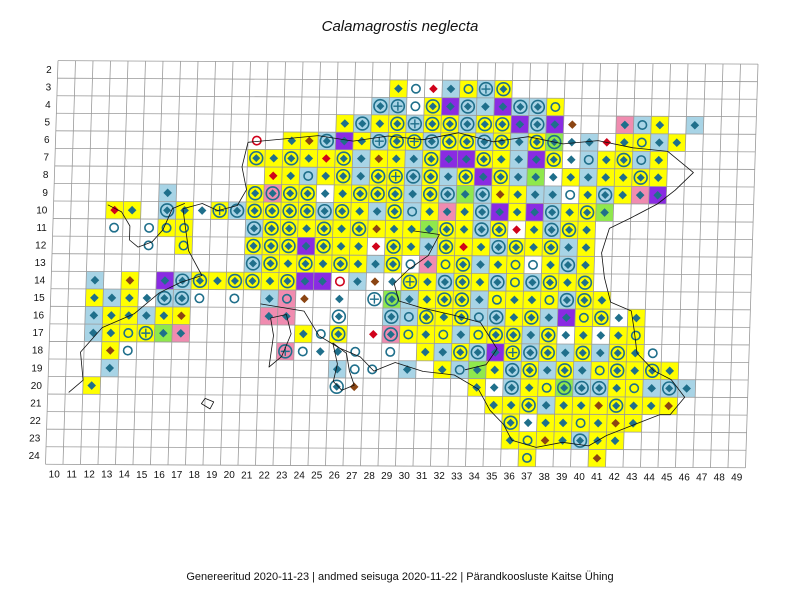  Describe the element at coordinates (352, 476) in the screenshot. I see `col-label: 27` at that location.